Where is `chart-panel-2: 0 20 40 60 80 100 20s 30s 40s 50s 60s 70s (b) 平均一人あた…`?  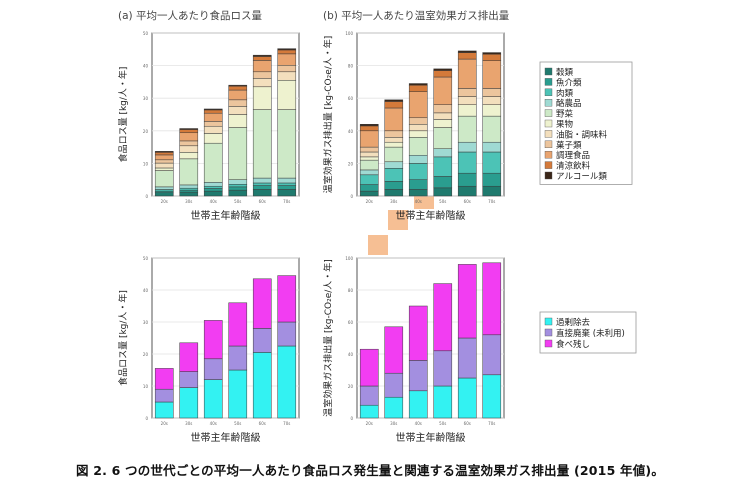
chart-panel-2: 0 20 40 60 80 100 20s 30s 40s 50s 60s 70s (b) 平均一人あた… is located at coordinates (416, 115).